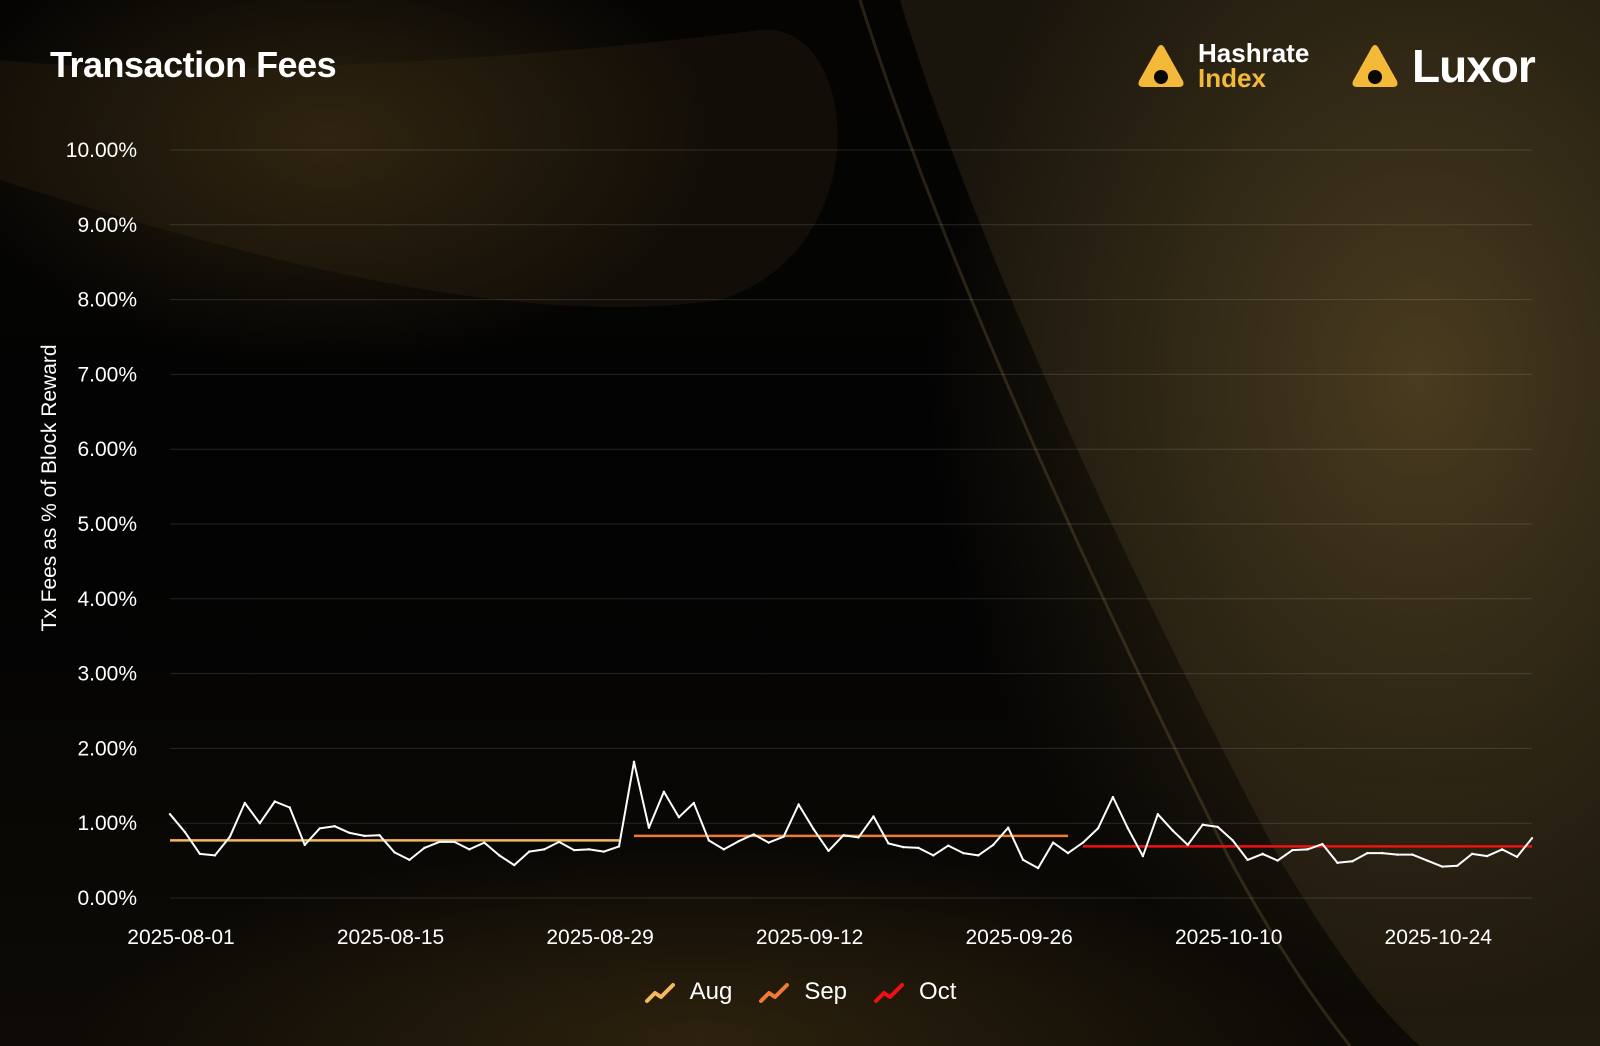  What do you see at coordinates (193, 64) in the screenshot?
I see `page-title: Transaction Fees` at bounding box center [193, 64].